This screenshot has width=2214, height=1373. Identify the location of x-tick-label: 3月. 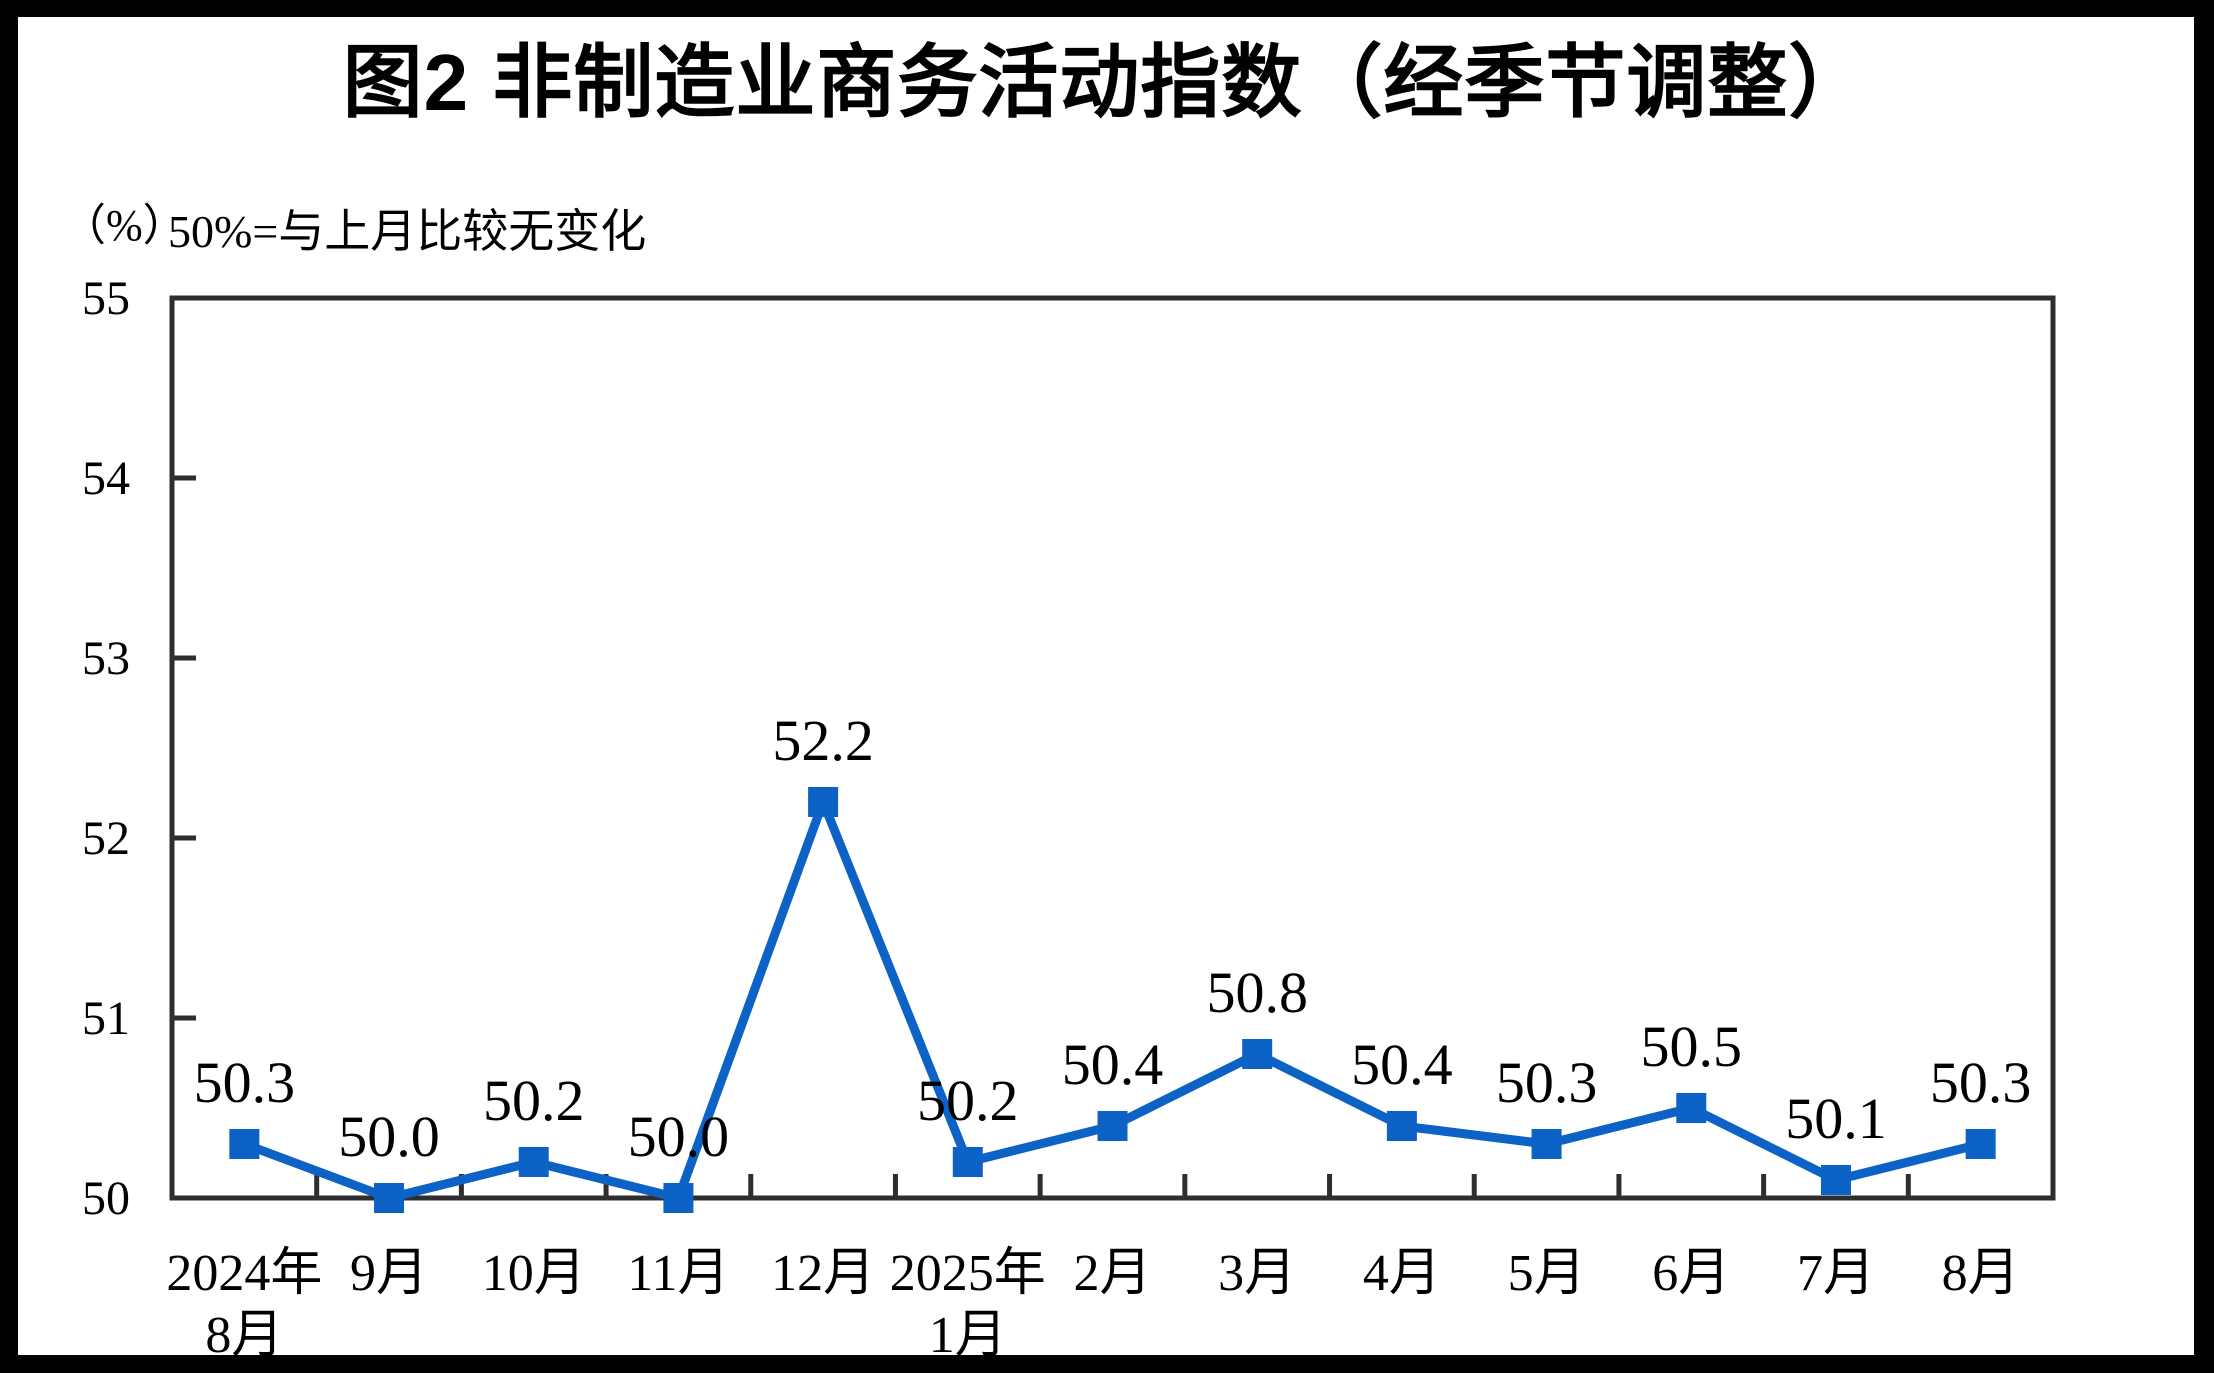
(1257, 1273).